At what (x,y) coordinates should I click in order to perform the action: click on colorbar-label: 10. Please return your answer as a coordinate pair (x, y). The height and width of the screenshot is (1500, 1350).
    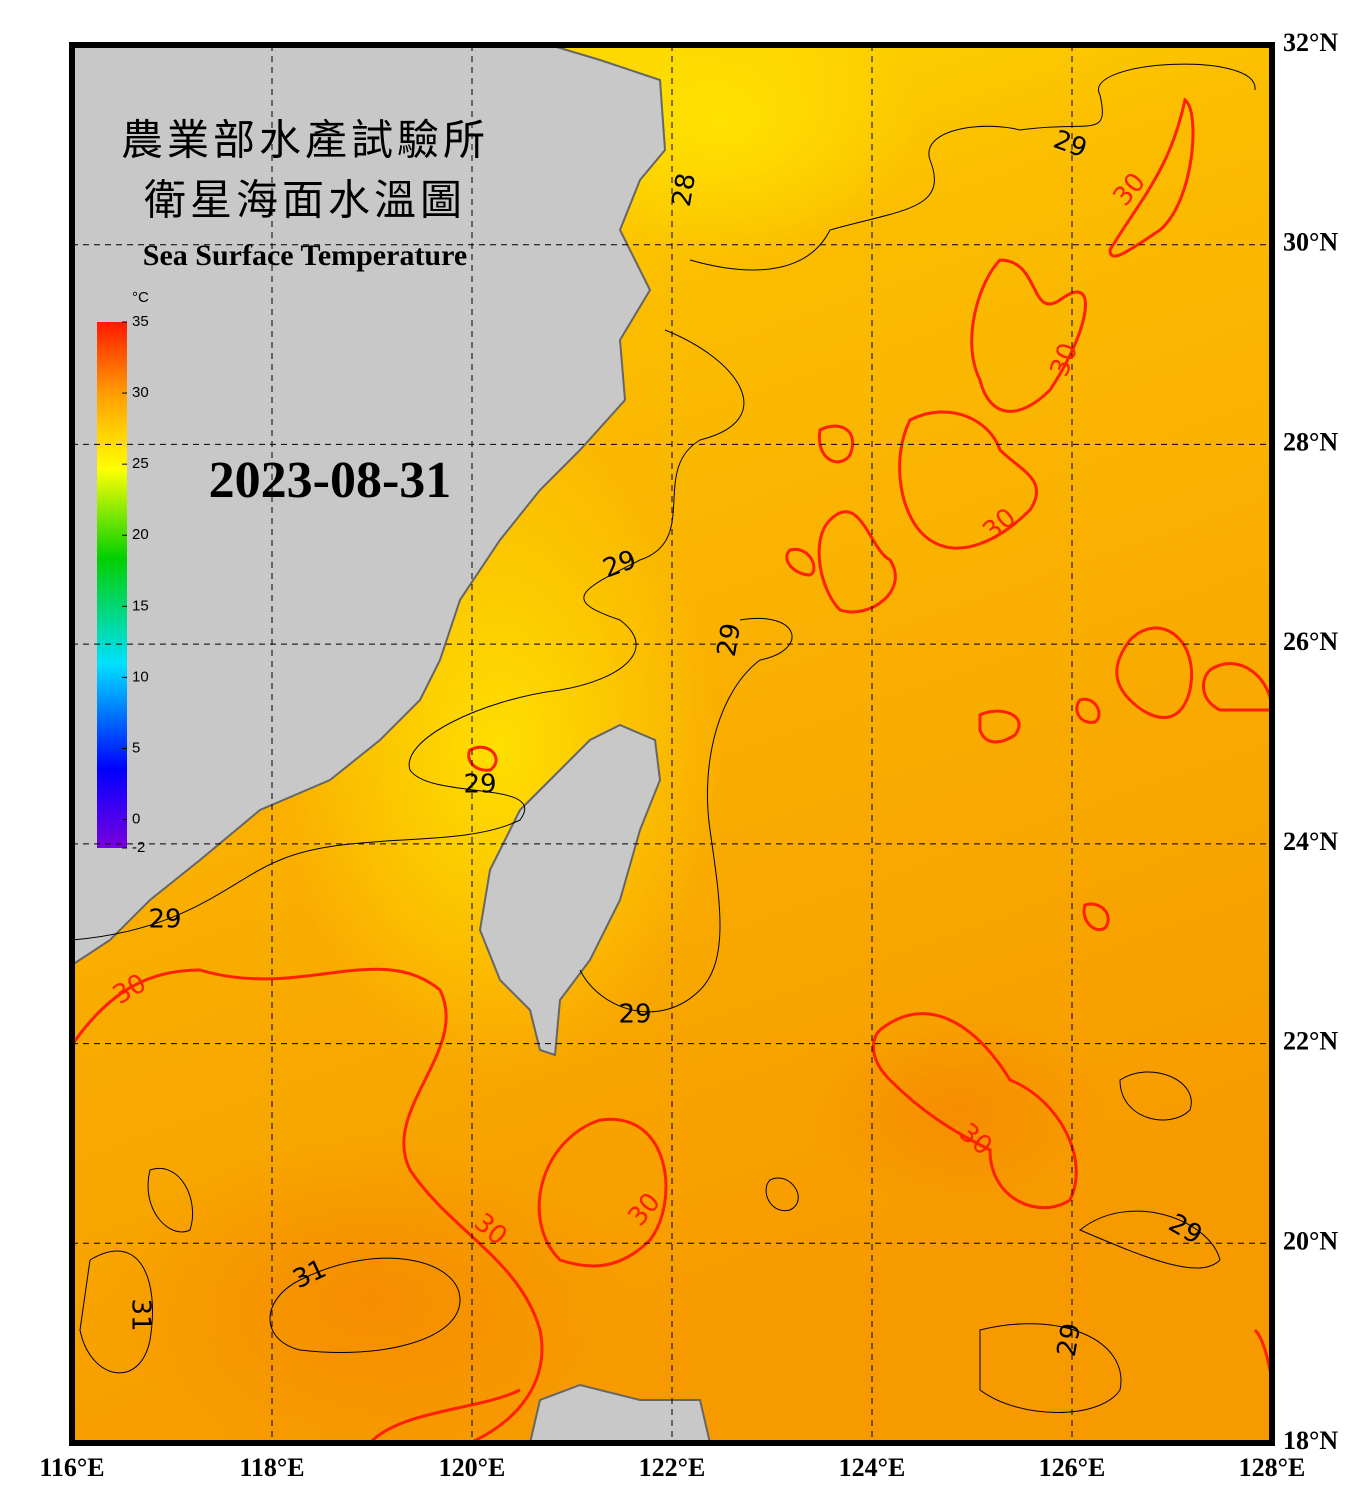
    Looking at the image, I should click on (140, 676).